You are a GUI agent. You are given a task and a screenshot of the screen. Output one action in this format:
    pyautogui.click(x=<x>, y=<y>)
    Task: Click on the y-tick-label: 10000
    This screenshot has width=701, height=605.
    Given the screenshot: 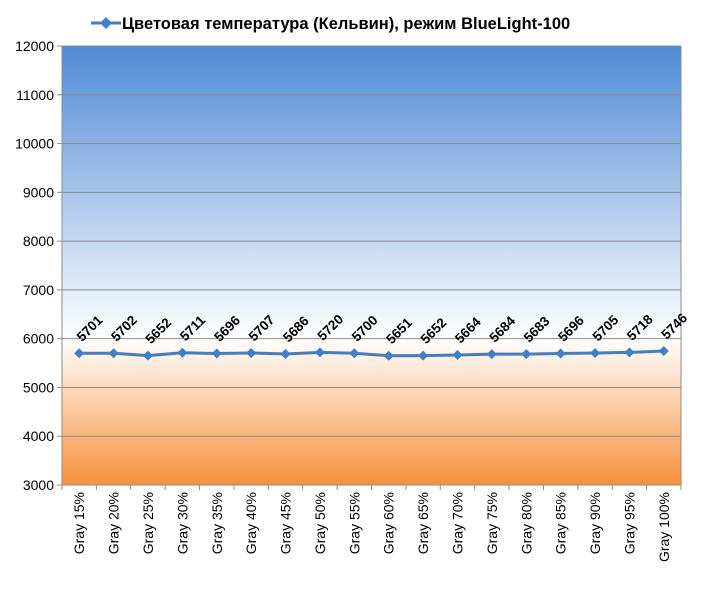 What is the action you would take?
    pyautogui.click(x=34, y=144)
    